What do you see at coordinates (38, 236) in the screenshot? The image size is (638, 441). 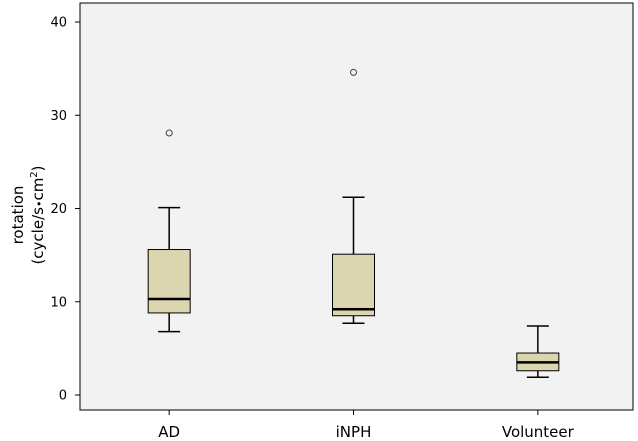 I see `y-axis-unit-prefix: (cycle/s` at bounding box center [38, 236].